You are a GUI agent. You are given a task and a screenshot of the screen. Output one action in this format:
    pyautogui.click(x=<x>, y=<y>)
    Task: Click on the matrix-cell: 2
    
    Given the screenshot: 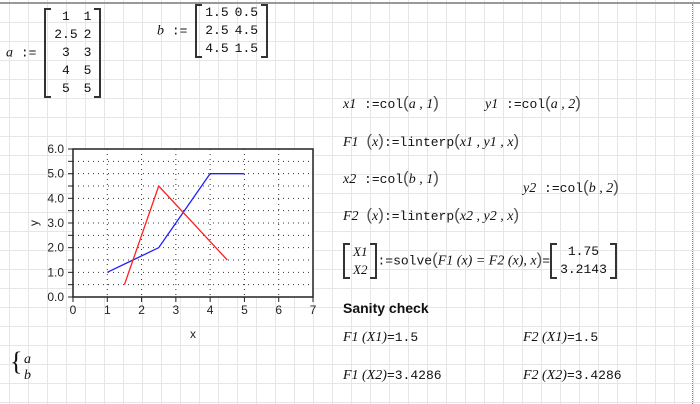 What is the action you would take?
    pyautogui.click(x=87, y=34)
    